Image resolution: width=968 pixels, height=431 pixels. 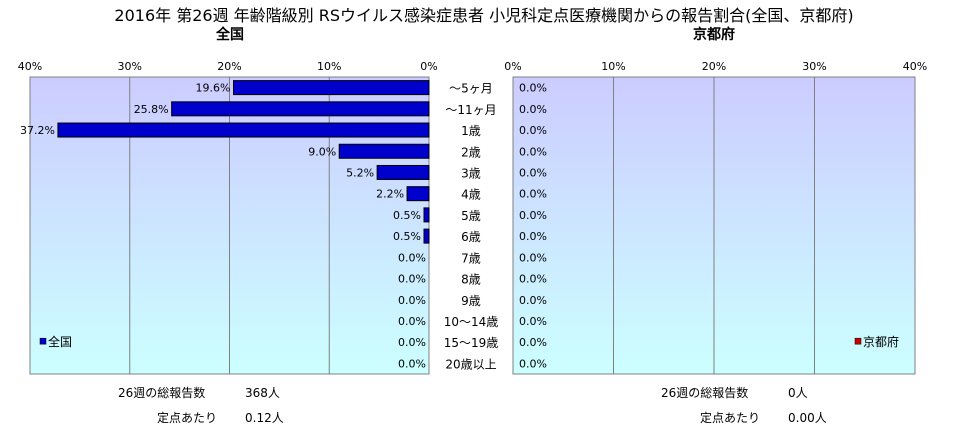 What do you see at coordinates (130, 66) in the screenshot?
I see `national-tick-label: 30%` at bounding box center [130, 66].